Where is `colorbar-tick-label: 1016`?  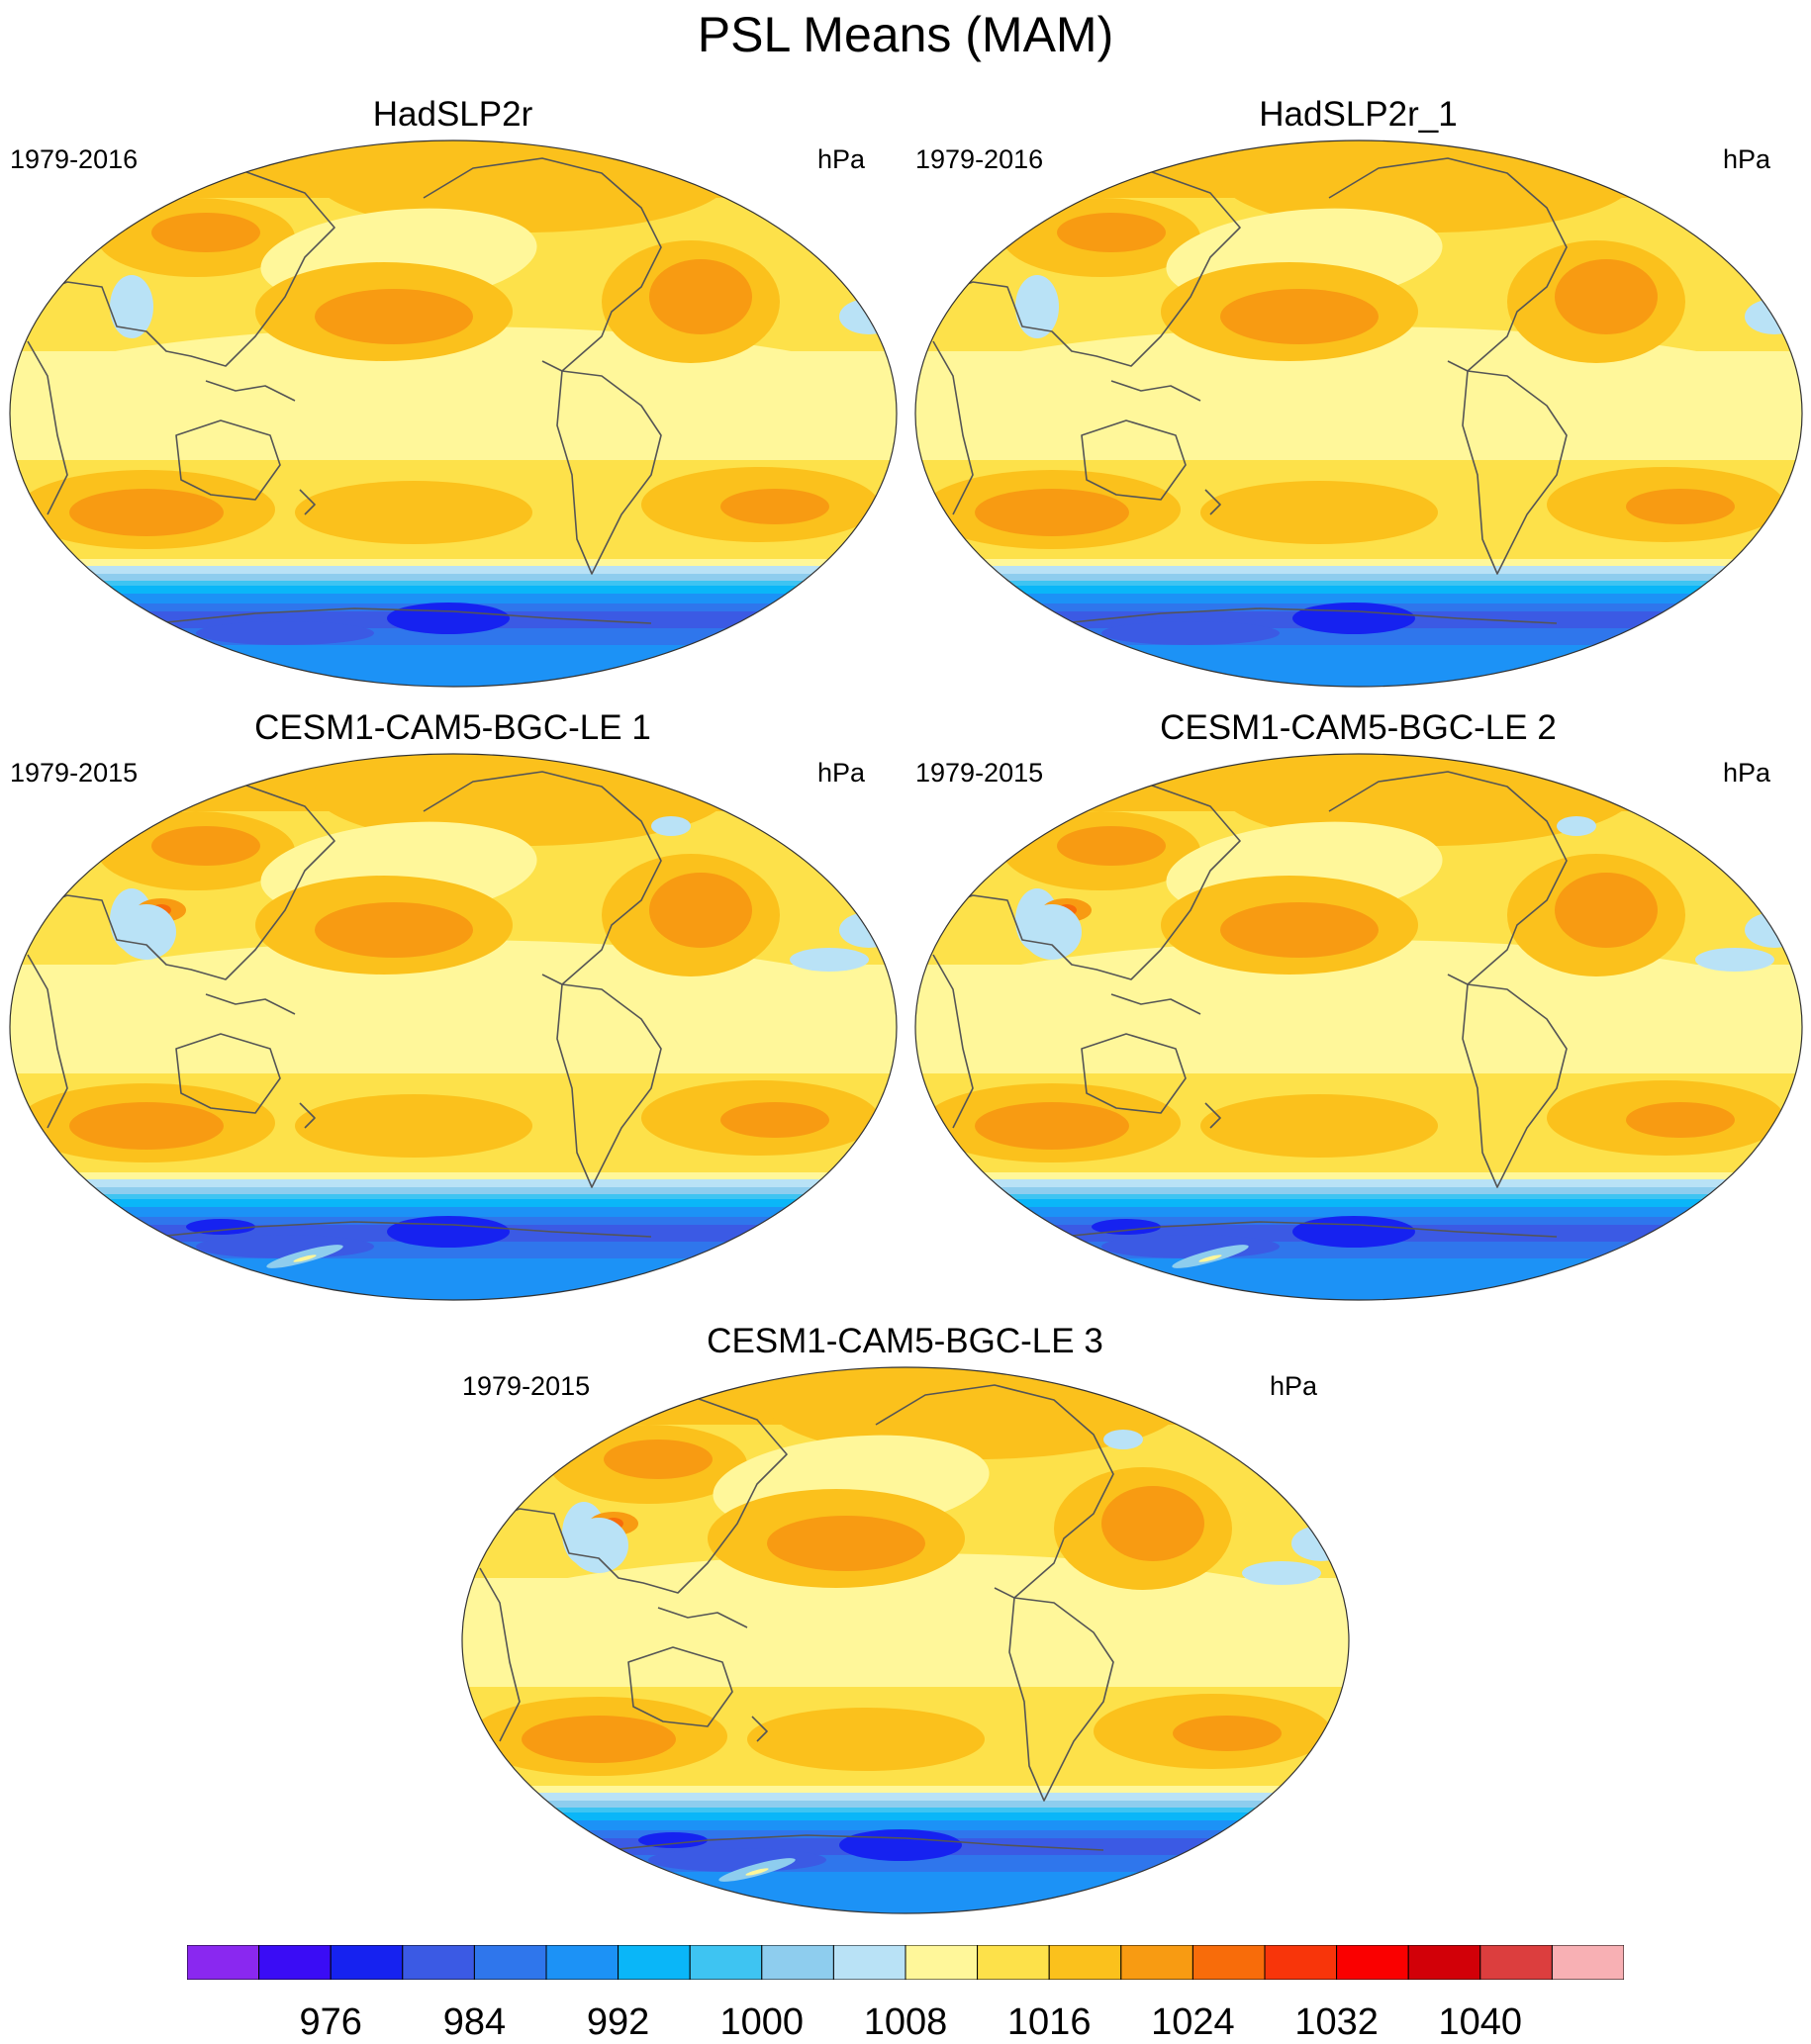
colorbar-tick-label: 1016 is located at coordinates (1049, 2022).